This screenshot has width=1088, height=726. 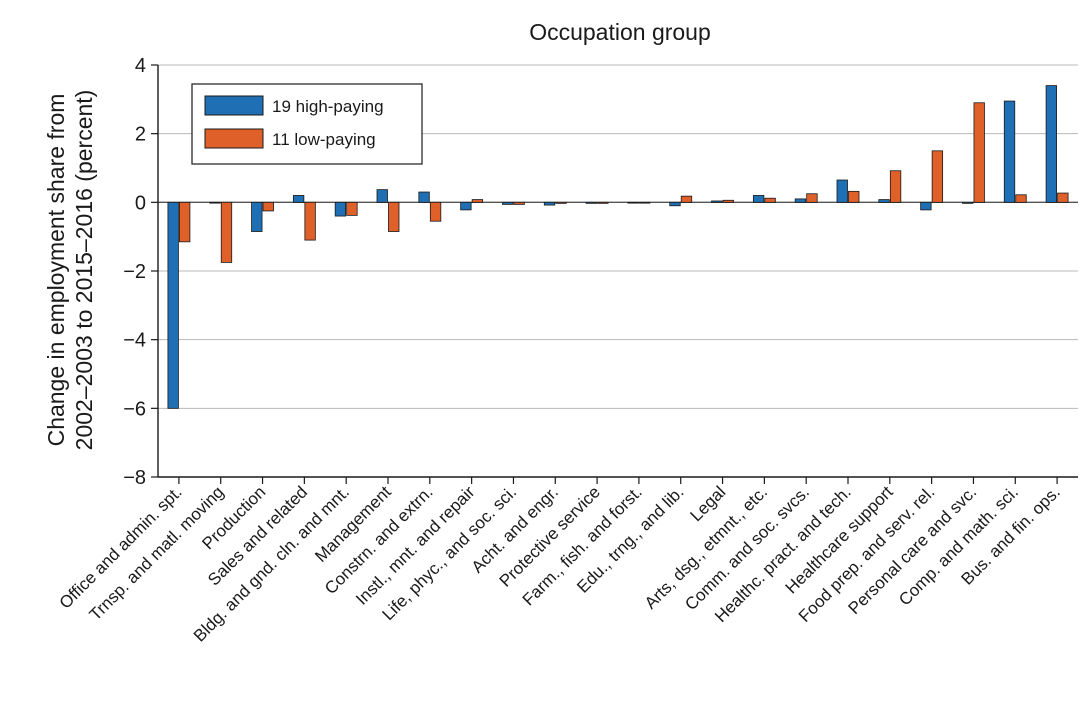 What do you see at coordinates (56, 270) in the screenshot?
I see `y-axis-title-line1: Change in employment share from` at bounding box center [56, 270].